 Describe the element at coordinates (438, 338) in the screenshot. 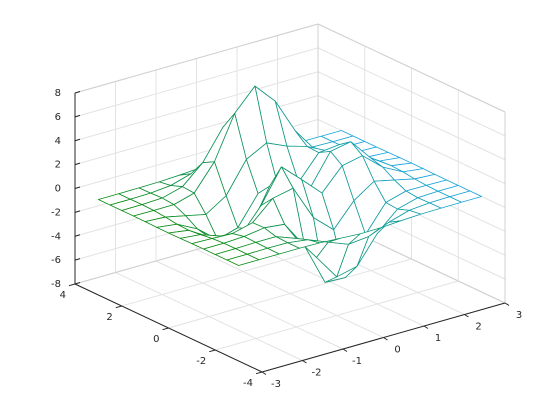

I see `x-tick-label: 1` at that location.